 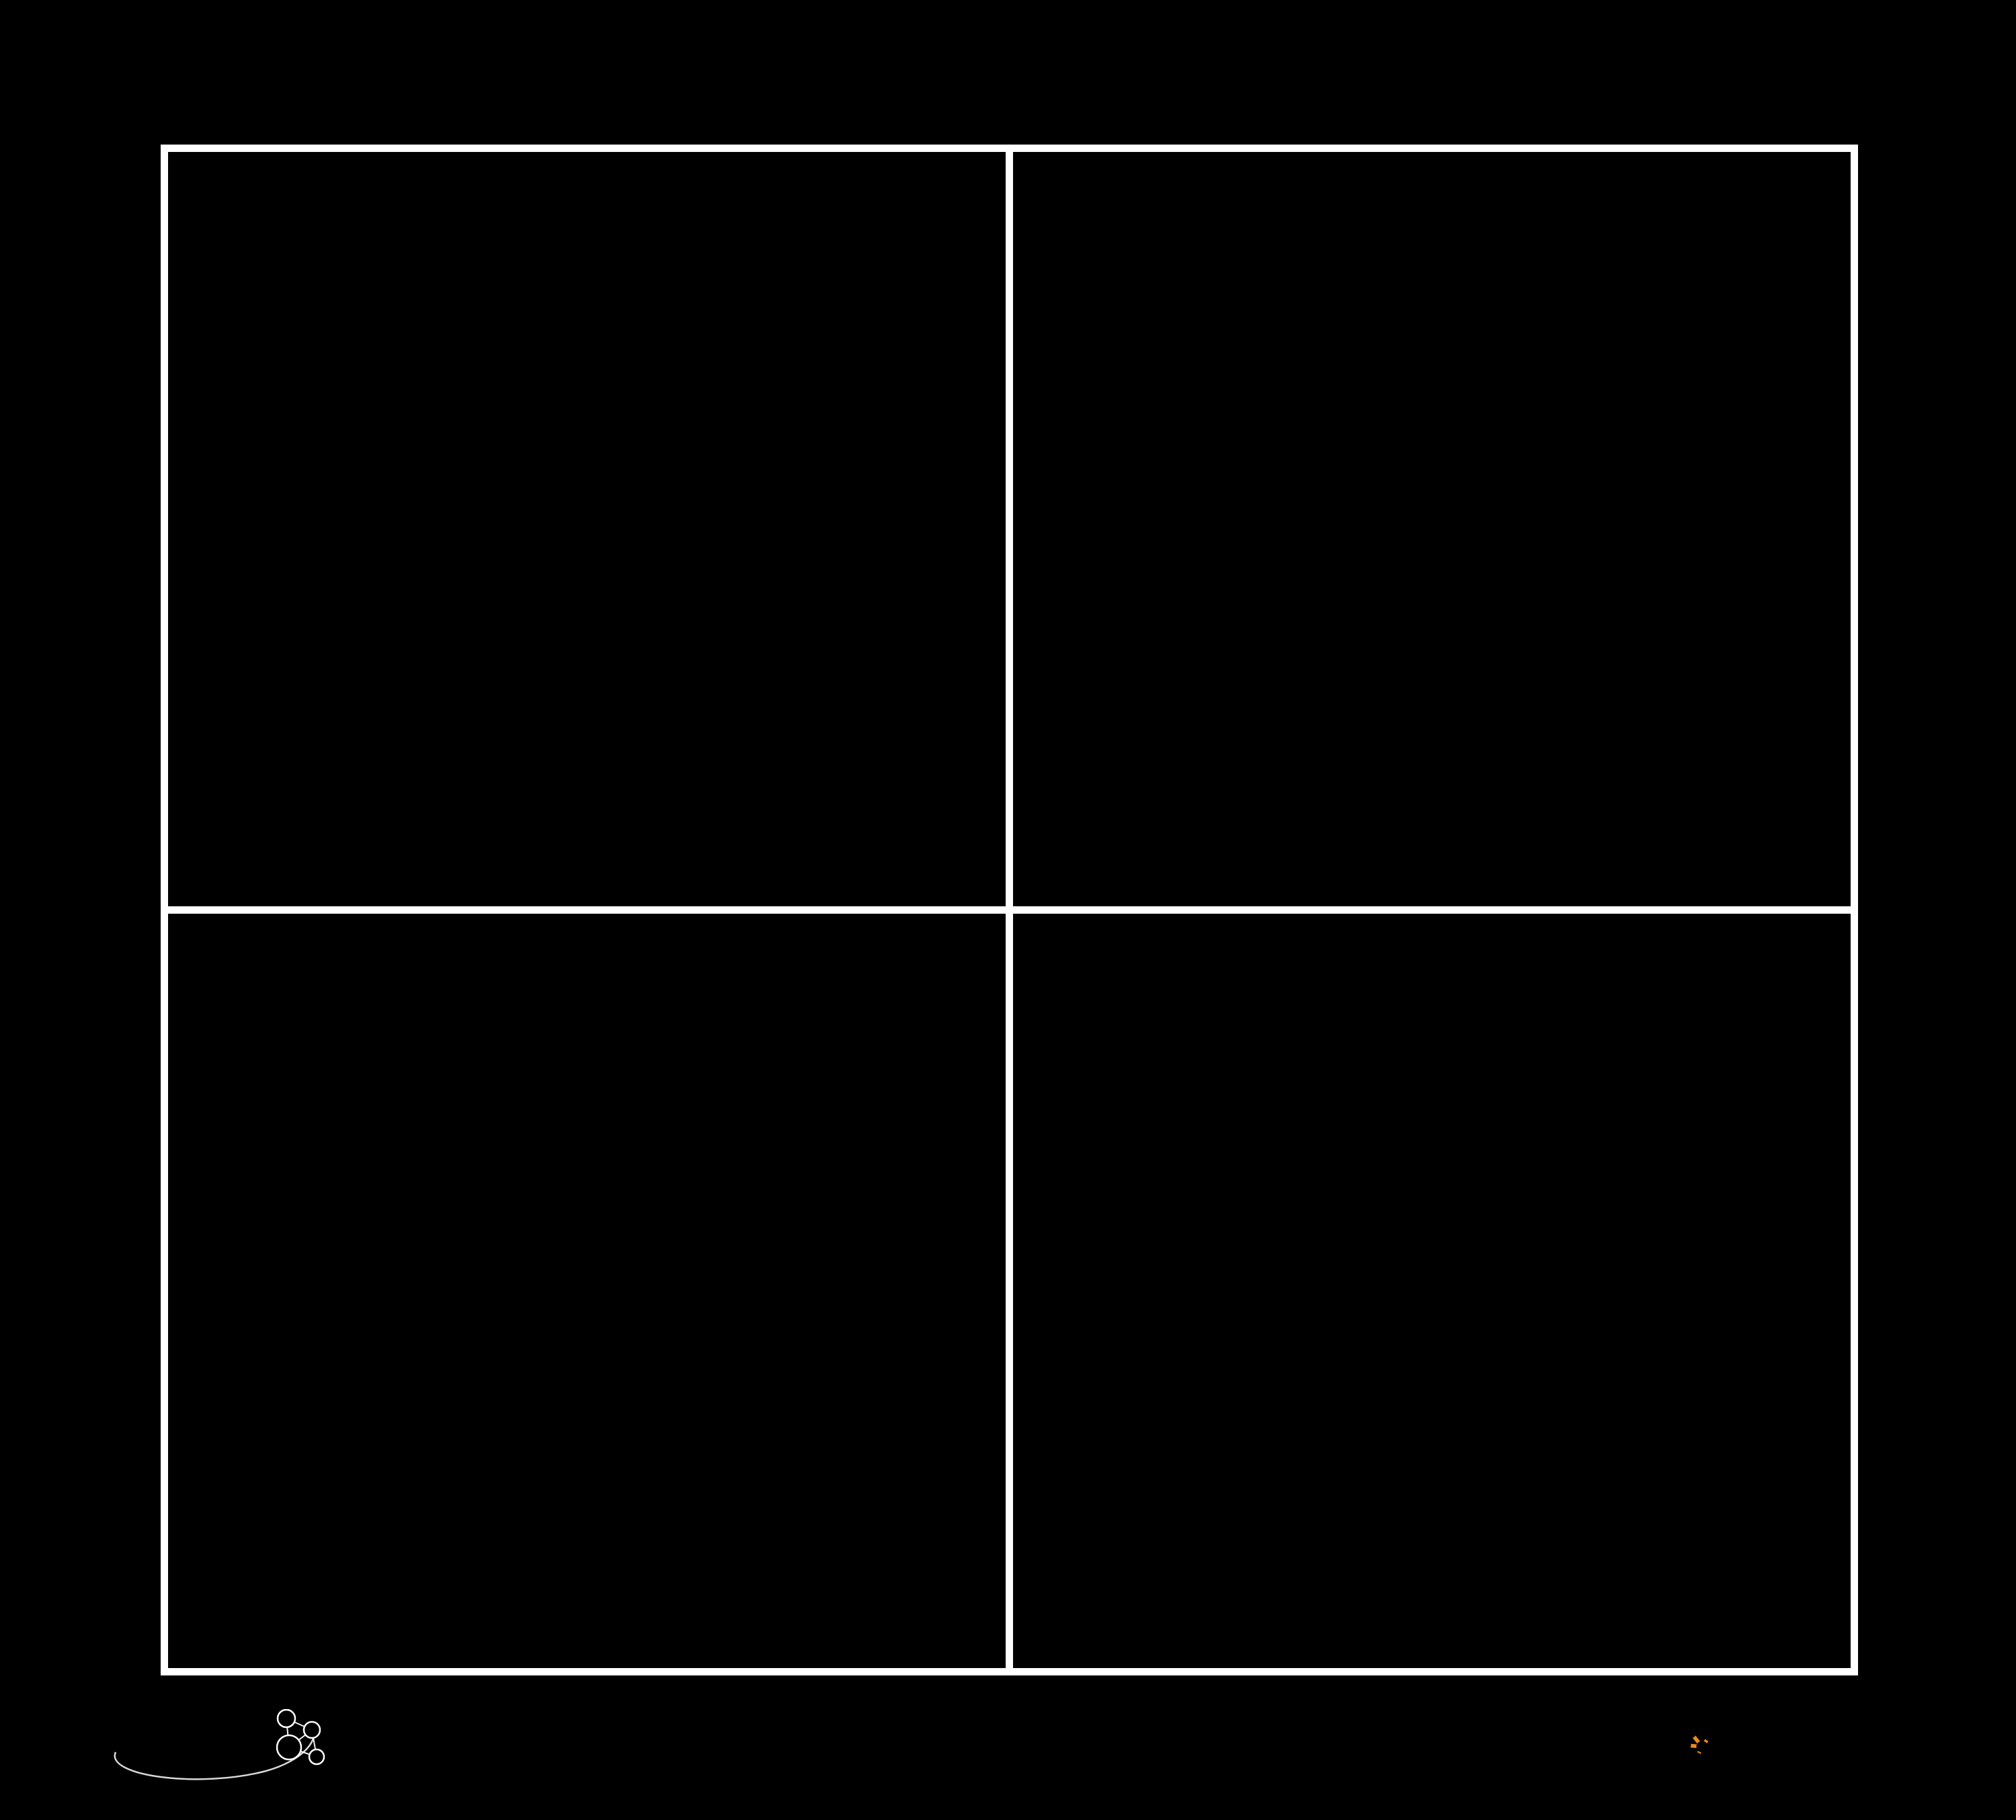 What do you see at coordinates (286, 1635) in the screenshot?
I see `amino-acids-circle-marker-icon` at bounding box center [286, 1635].